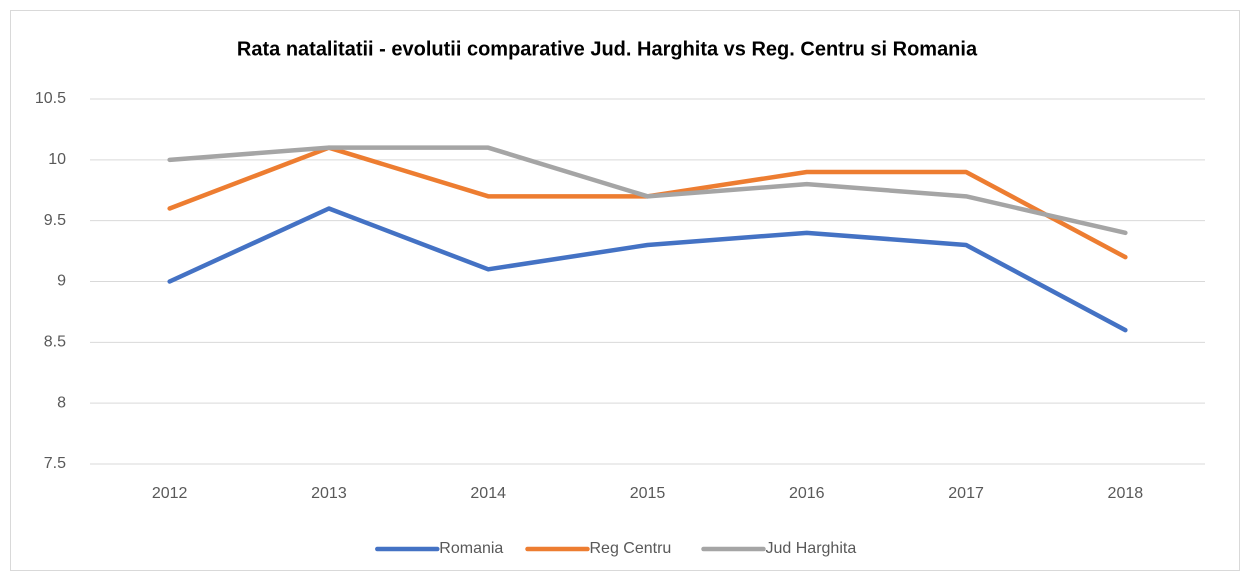 The width and height of the screenshot is (1250, 581). I want to click on x-tick-label: 2015, so click(648, 493).